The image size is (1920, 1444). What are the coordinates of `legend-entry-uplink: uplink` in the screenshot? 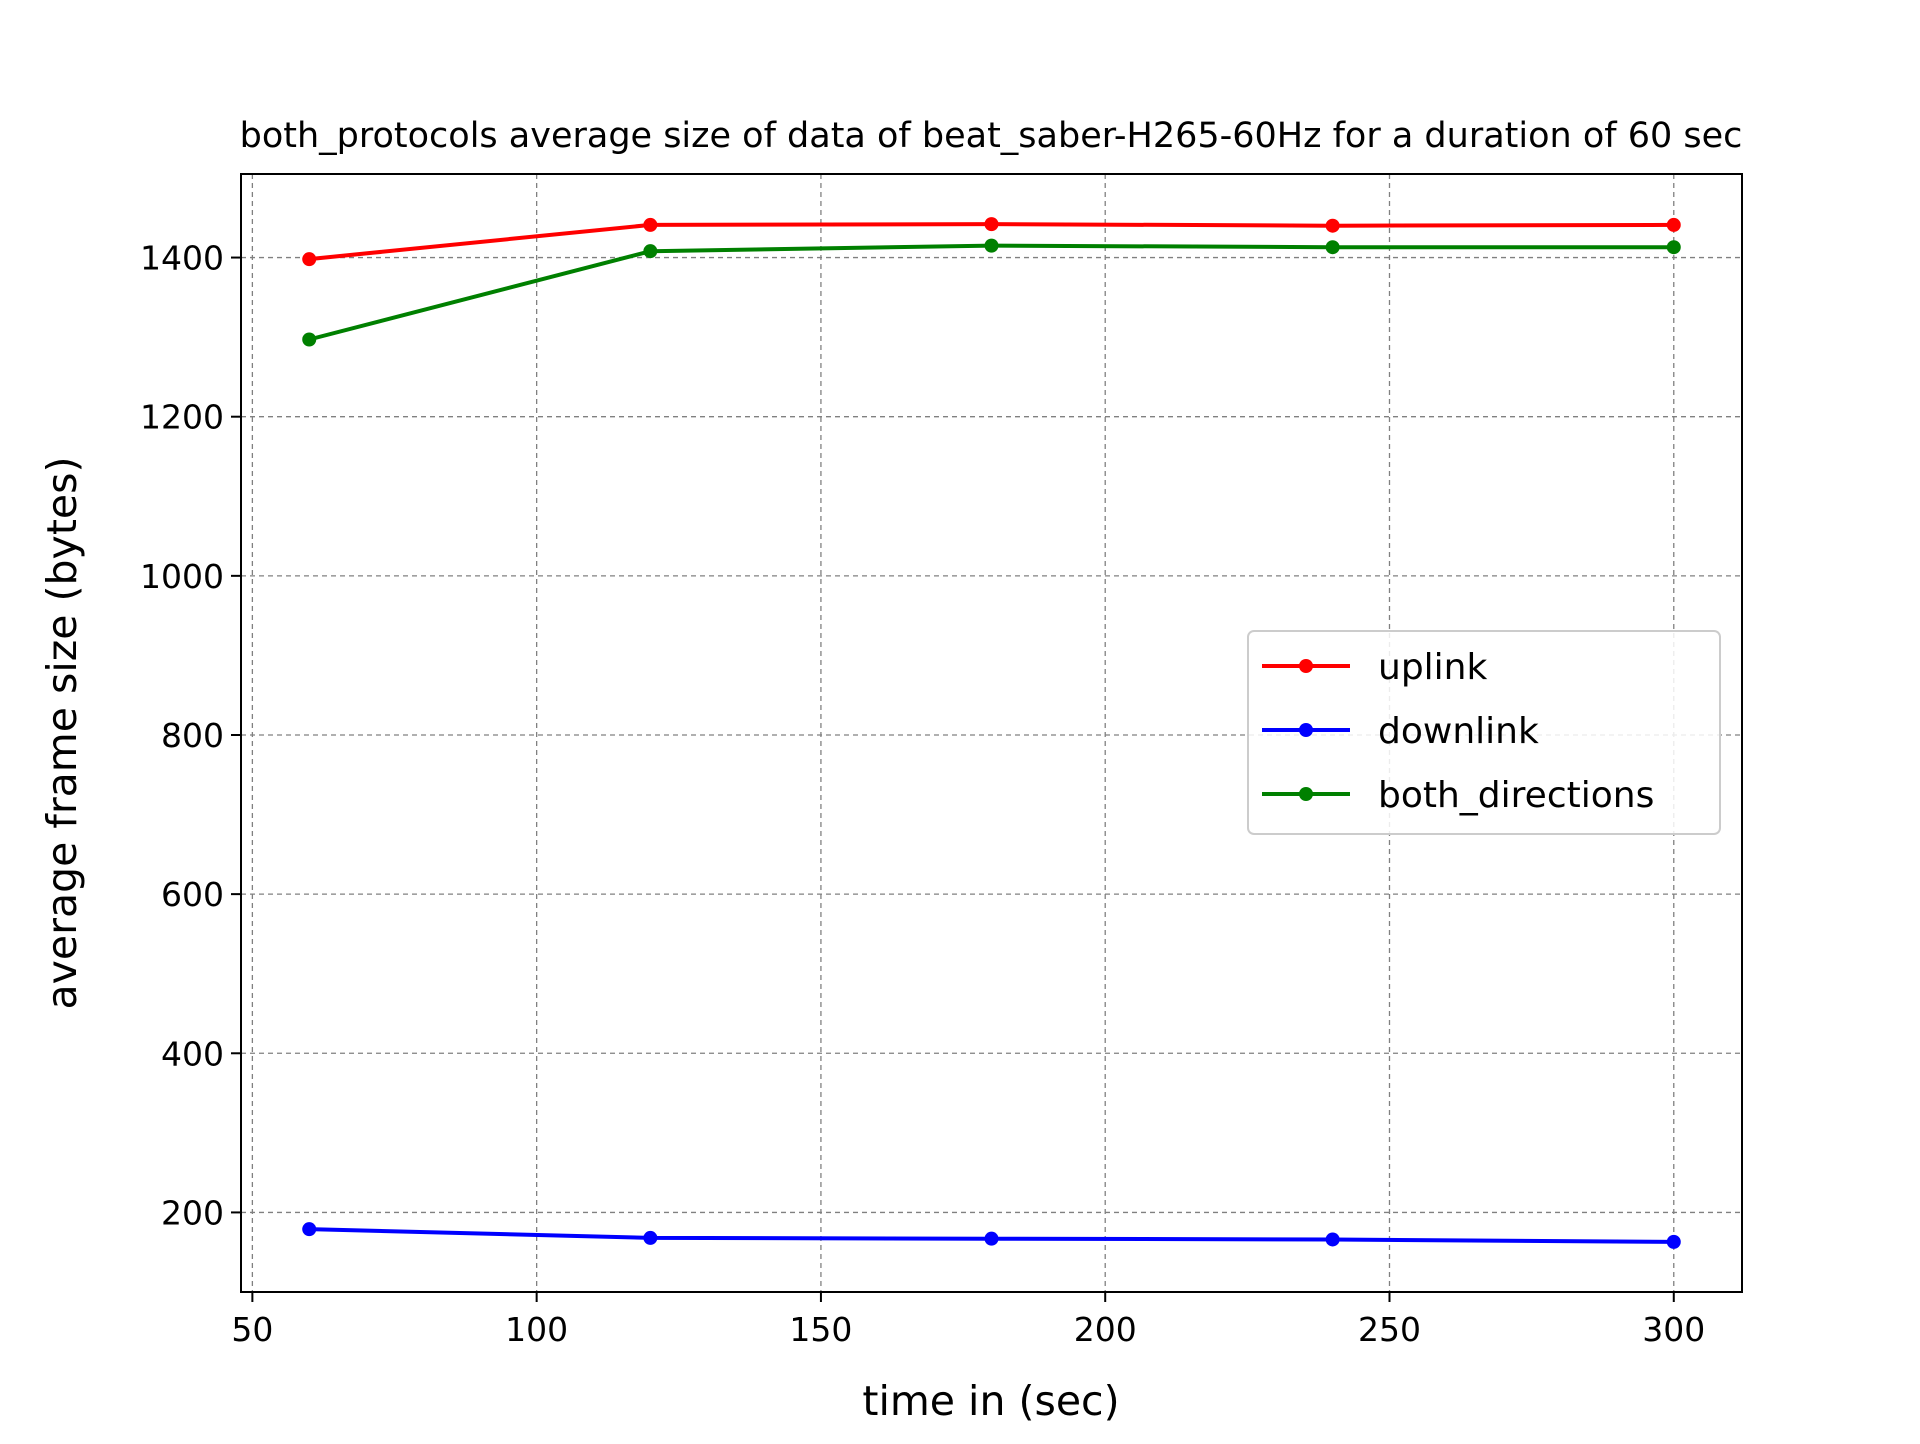 It's located at (1374, 667).